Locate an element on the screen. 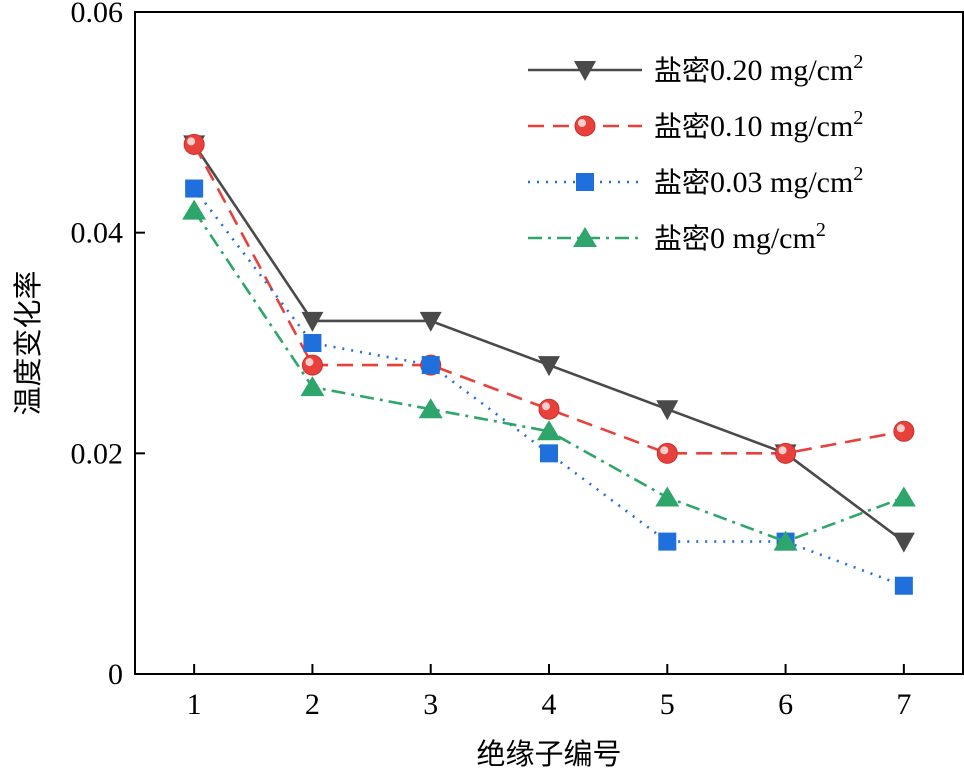 Image resolution: width=964 pixels, height=772 pixels. legend-item-2: 盐密0.03 mg/cm2 is located at coordinates (695, 181).